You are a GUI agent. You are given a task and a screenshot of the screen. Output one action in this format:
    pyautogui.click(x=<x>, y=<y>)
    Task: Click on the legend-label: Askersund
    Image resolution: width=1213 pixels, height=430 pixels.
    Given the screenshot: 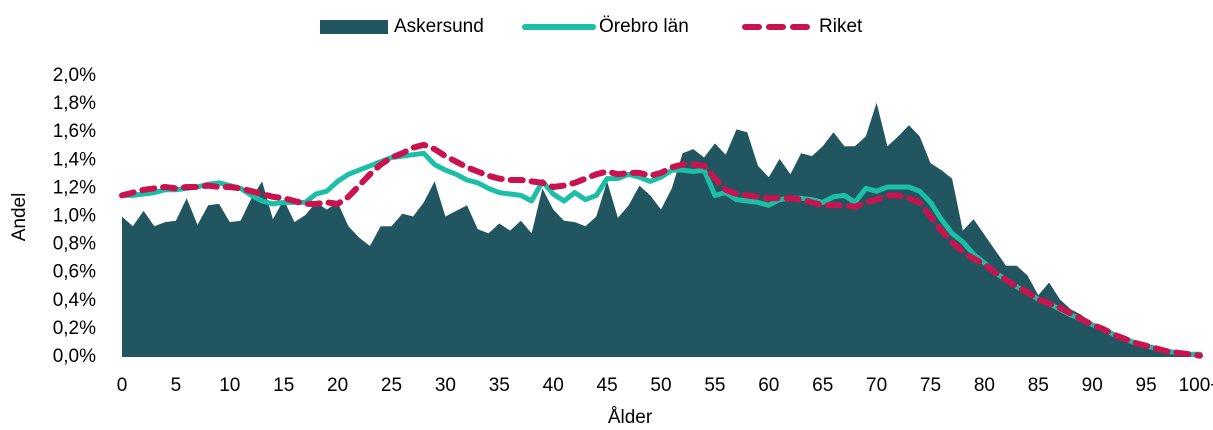 What is the action you would take?
    pyautogui.click(x=439, y=26)
    